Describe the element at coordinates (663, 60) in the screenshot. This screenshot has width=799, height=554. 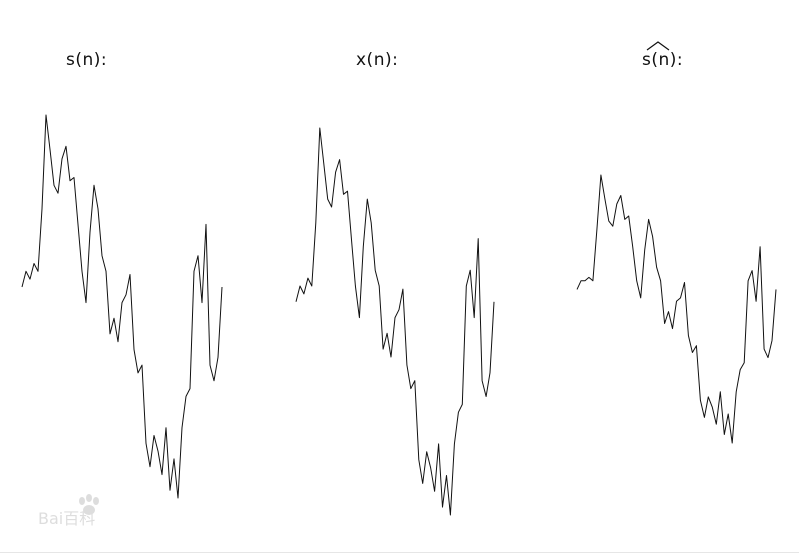
I see `chart-title-s-hat: s(n):` at that location.